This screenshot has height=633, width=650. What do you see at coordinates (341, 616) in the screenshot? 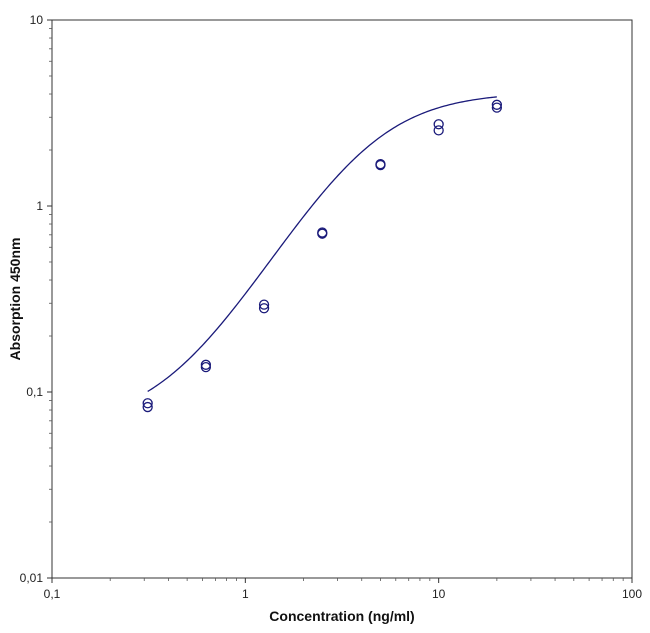
I see `x-axis-title: Concentration (ng/ml)` at bounding box center [341, 616].